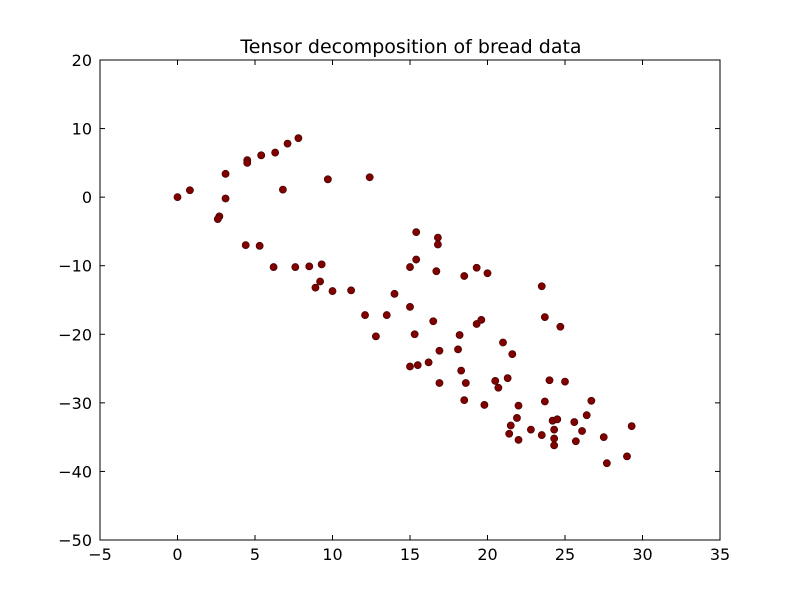 This screenshot has height=600, width=800. I want to click on x-tick-label: 30, so click(642, 554).